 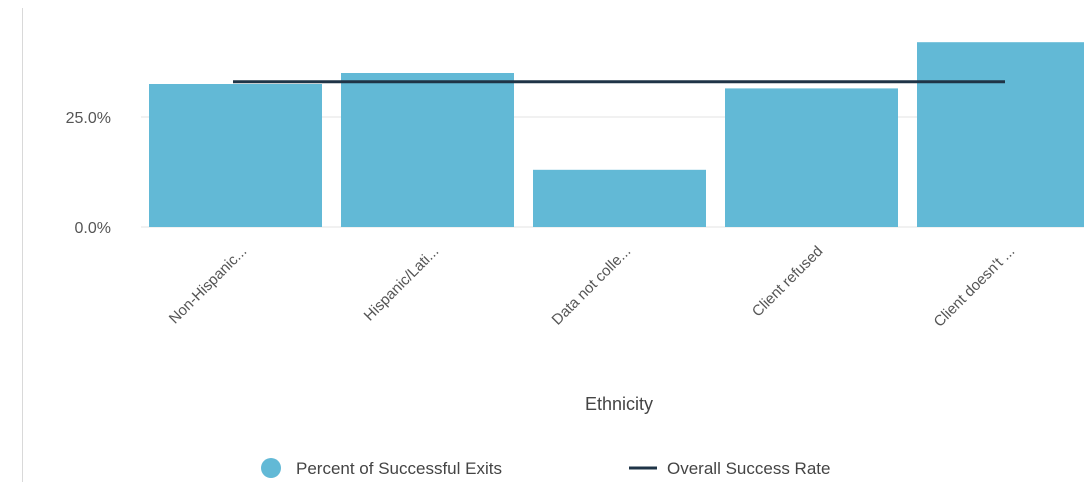 I want to click on x-axis-title: Ethnicity, so click(x=619, y=404).